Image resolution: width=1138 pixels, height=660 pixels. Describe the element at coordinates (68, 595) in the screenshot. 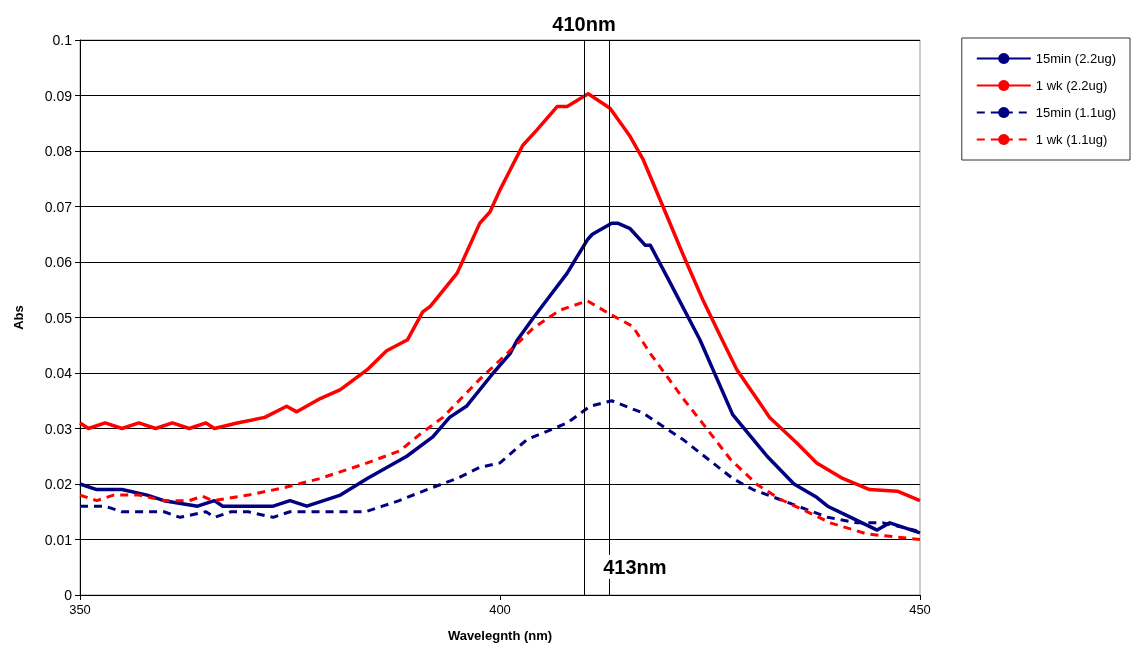

I see `y-tick-label: 0` at that location.